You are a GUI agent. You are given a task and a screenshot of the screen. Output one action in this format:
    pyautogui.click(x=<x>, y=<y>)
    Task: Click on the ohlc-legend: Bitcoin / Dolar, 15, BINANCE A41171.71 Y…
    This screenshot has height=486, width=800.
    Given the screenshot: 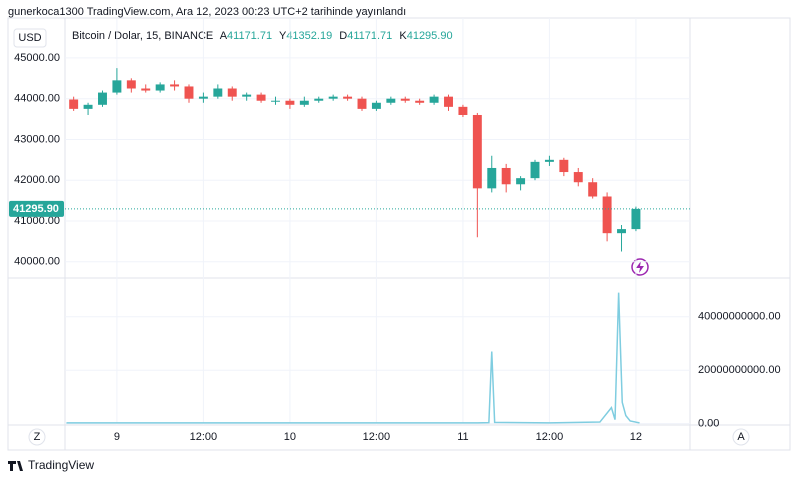 What is the action you would take?
    pyautogui.click(x=262, y=36)
    